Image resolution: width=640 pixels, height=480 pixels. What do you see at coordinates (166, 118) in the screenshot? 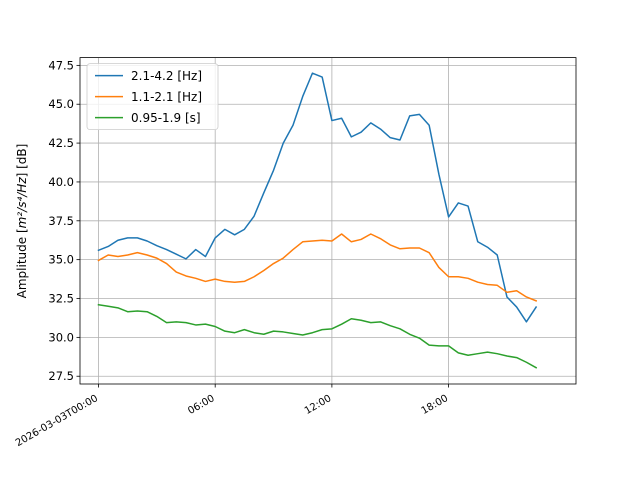
I see `legend-label: 0.95-1.9 [s]` at bounding box center [166, 118].